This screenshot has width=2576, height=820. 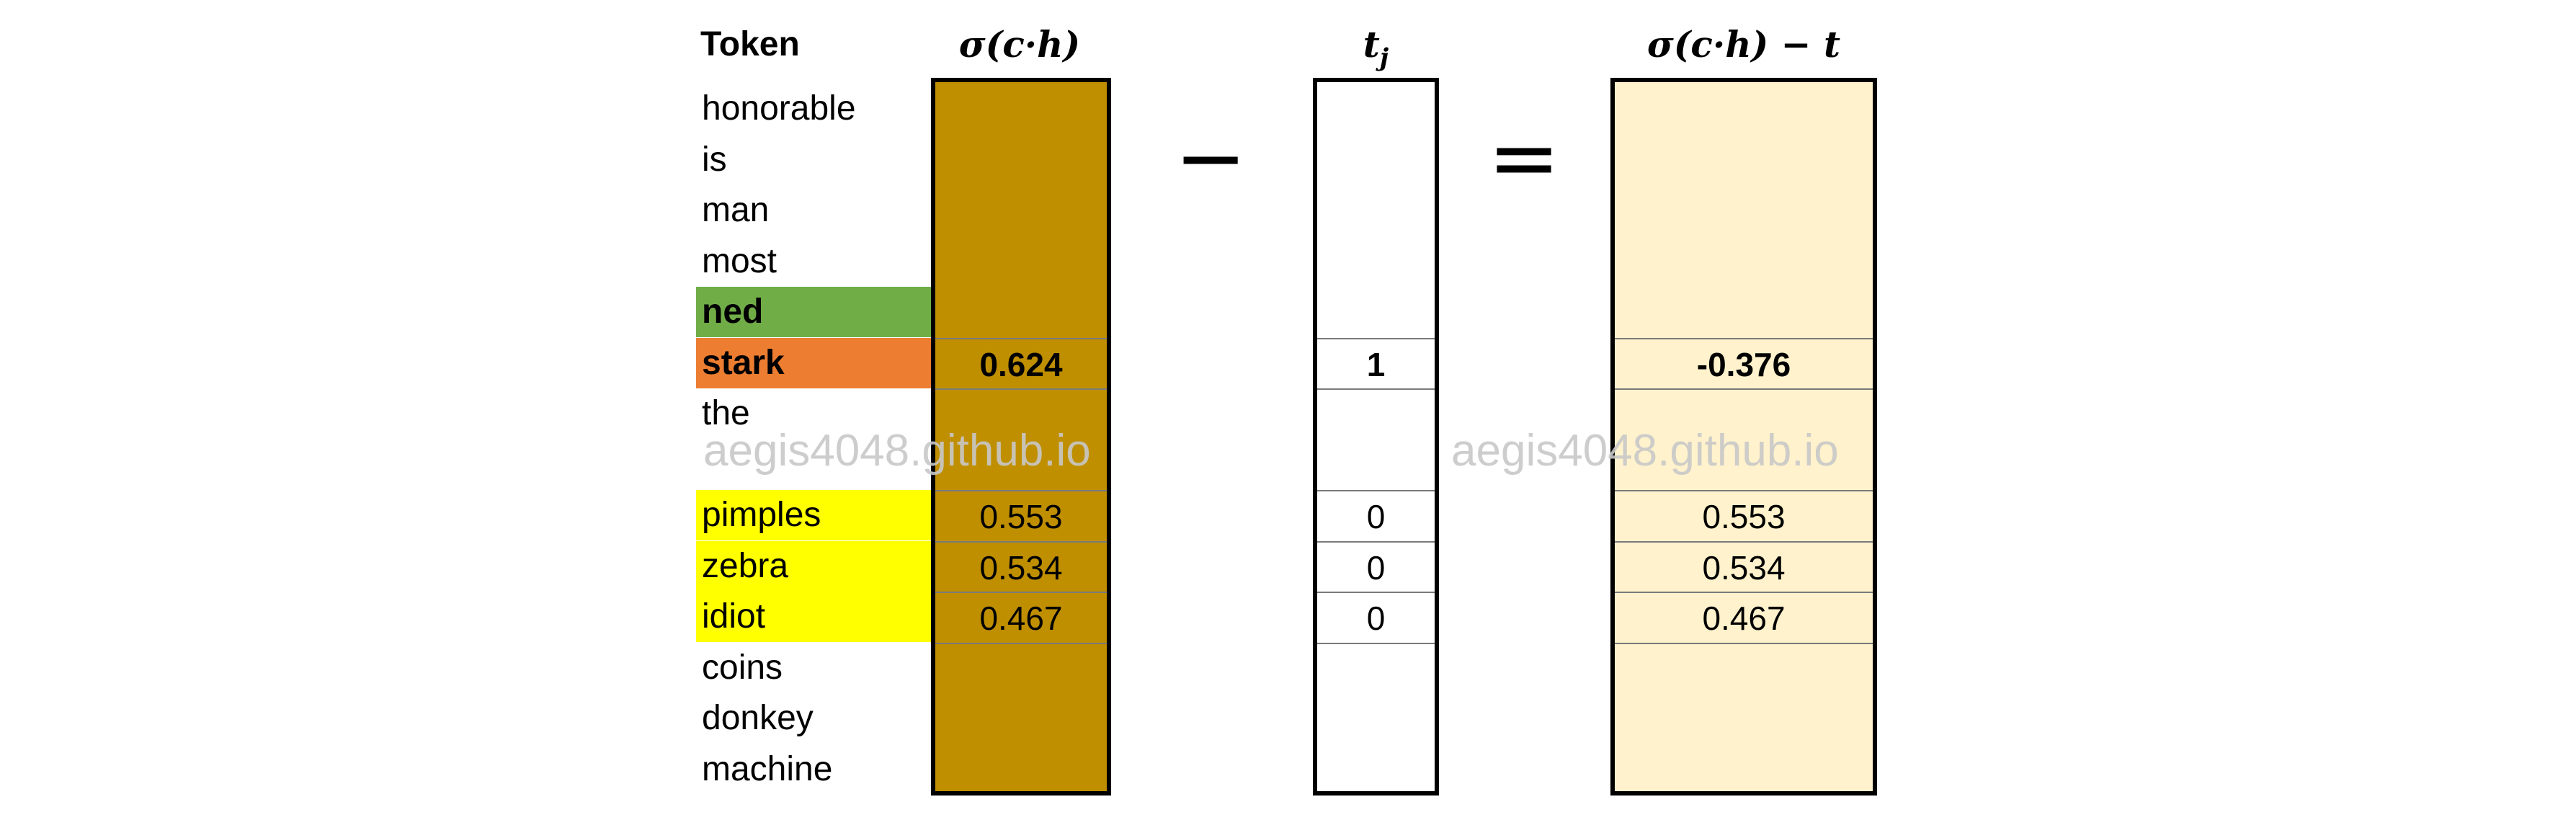 I want to click on sigmoid-value-cell: 0.534, so click(x=1021, y=567).